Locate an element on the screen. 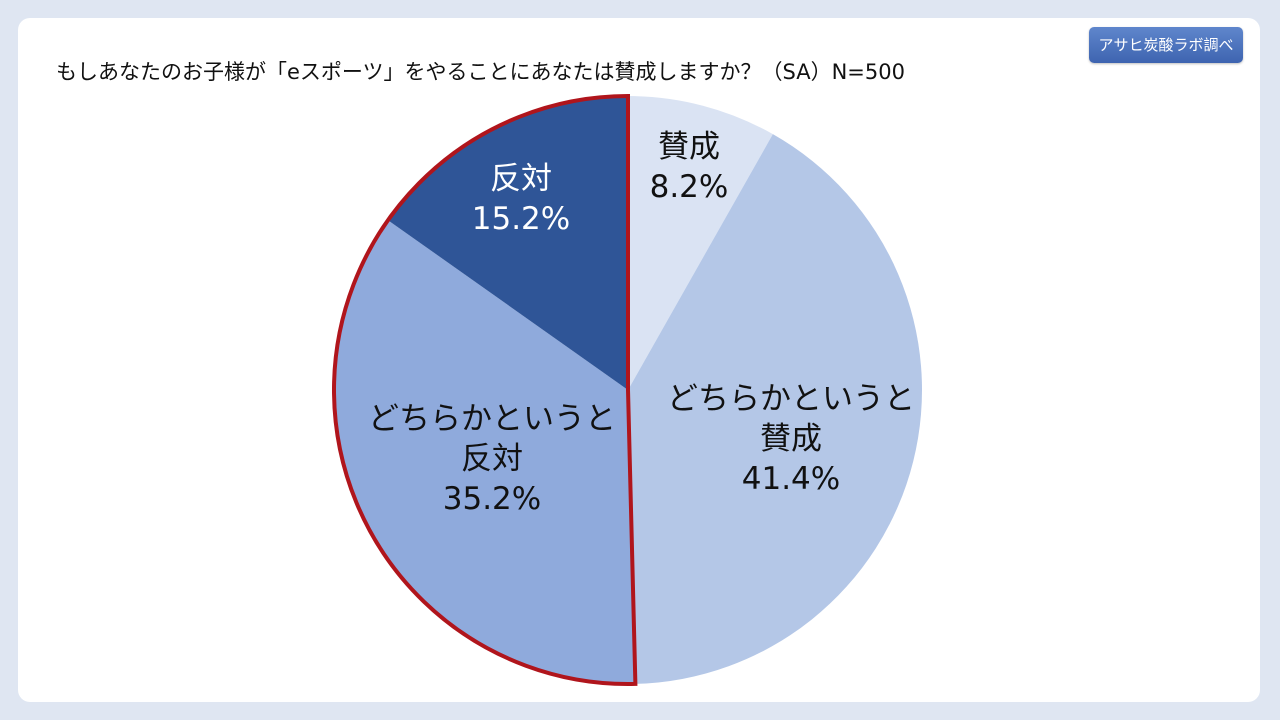 Image resolution: width=1280 pixels, height=720 pixels. label-somewhat-agree: どちらかというと賛成 41.4% is located at coordinates (791, 439).